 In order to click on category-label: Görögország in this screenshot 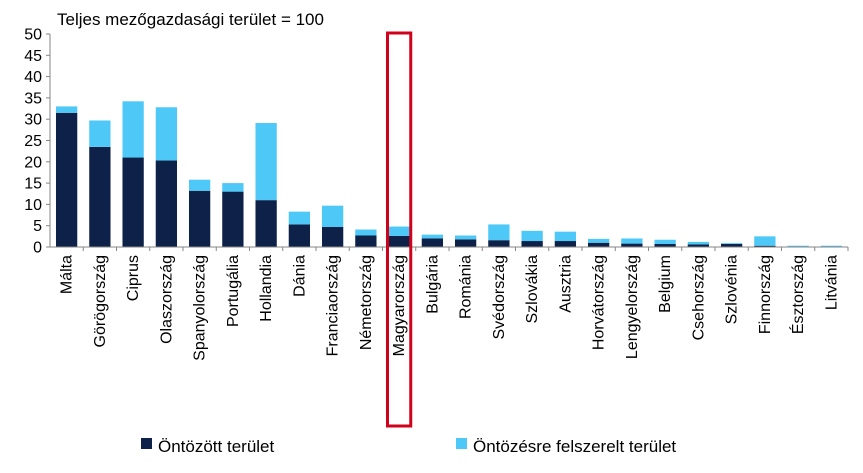, I will do `click(100, 301)`.